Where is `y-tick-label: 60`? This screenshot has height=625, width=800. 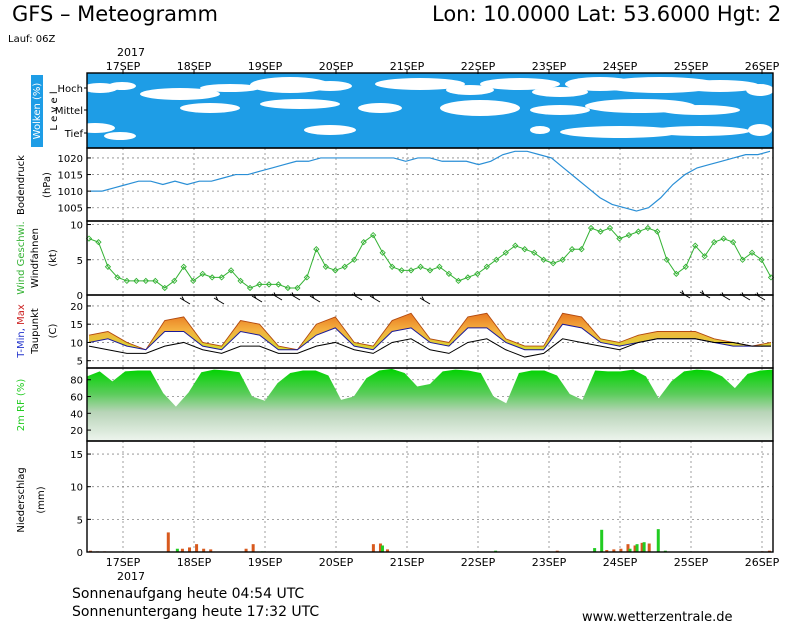 y-tick-label: 60 is located at coordinates (76, 398).